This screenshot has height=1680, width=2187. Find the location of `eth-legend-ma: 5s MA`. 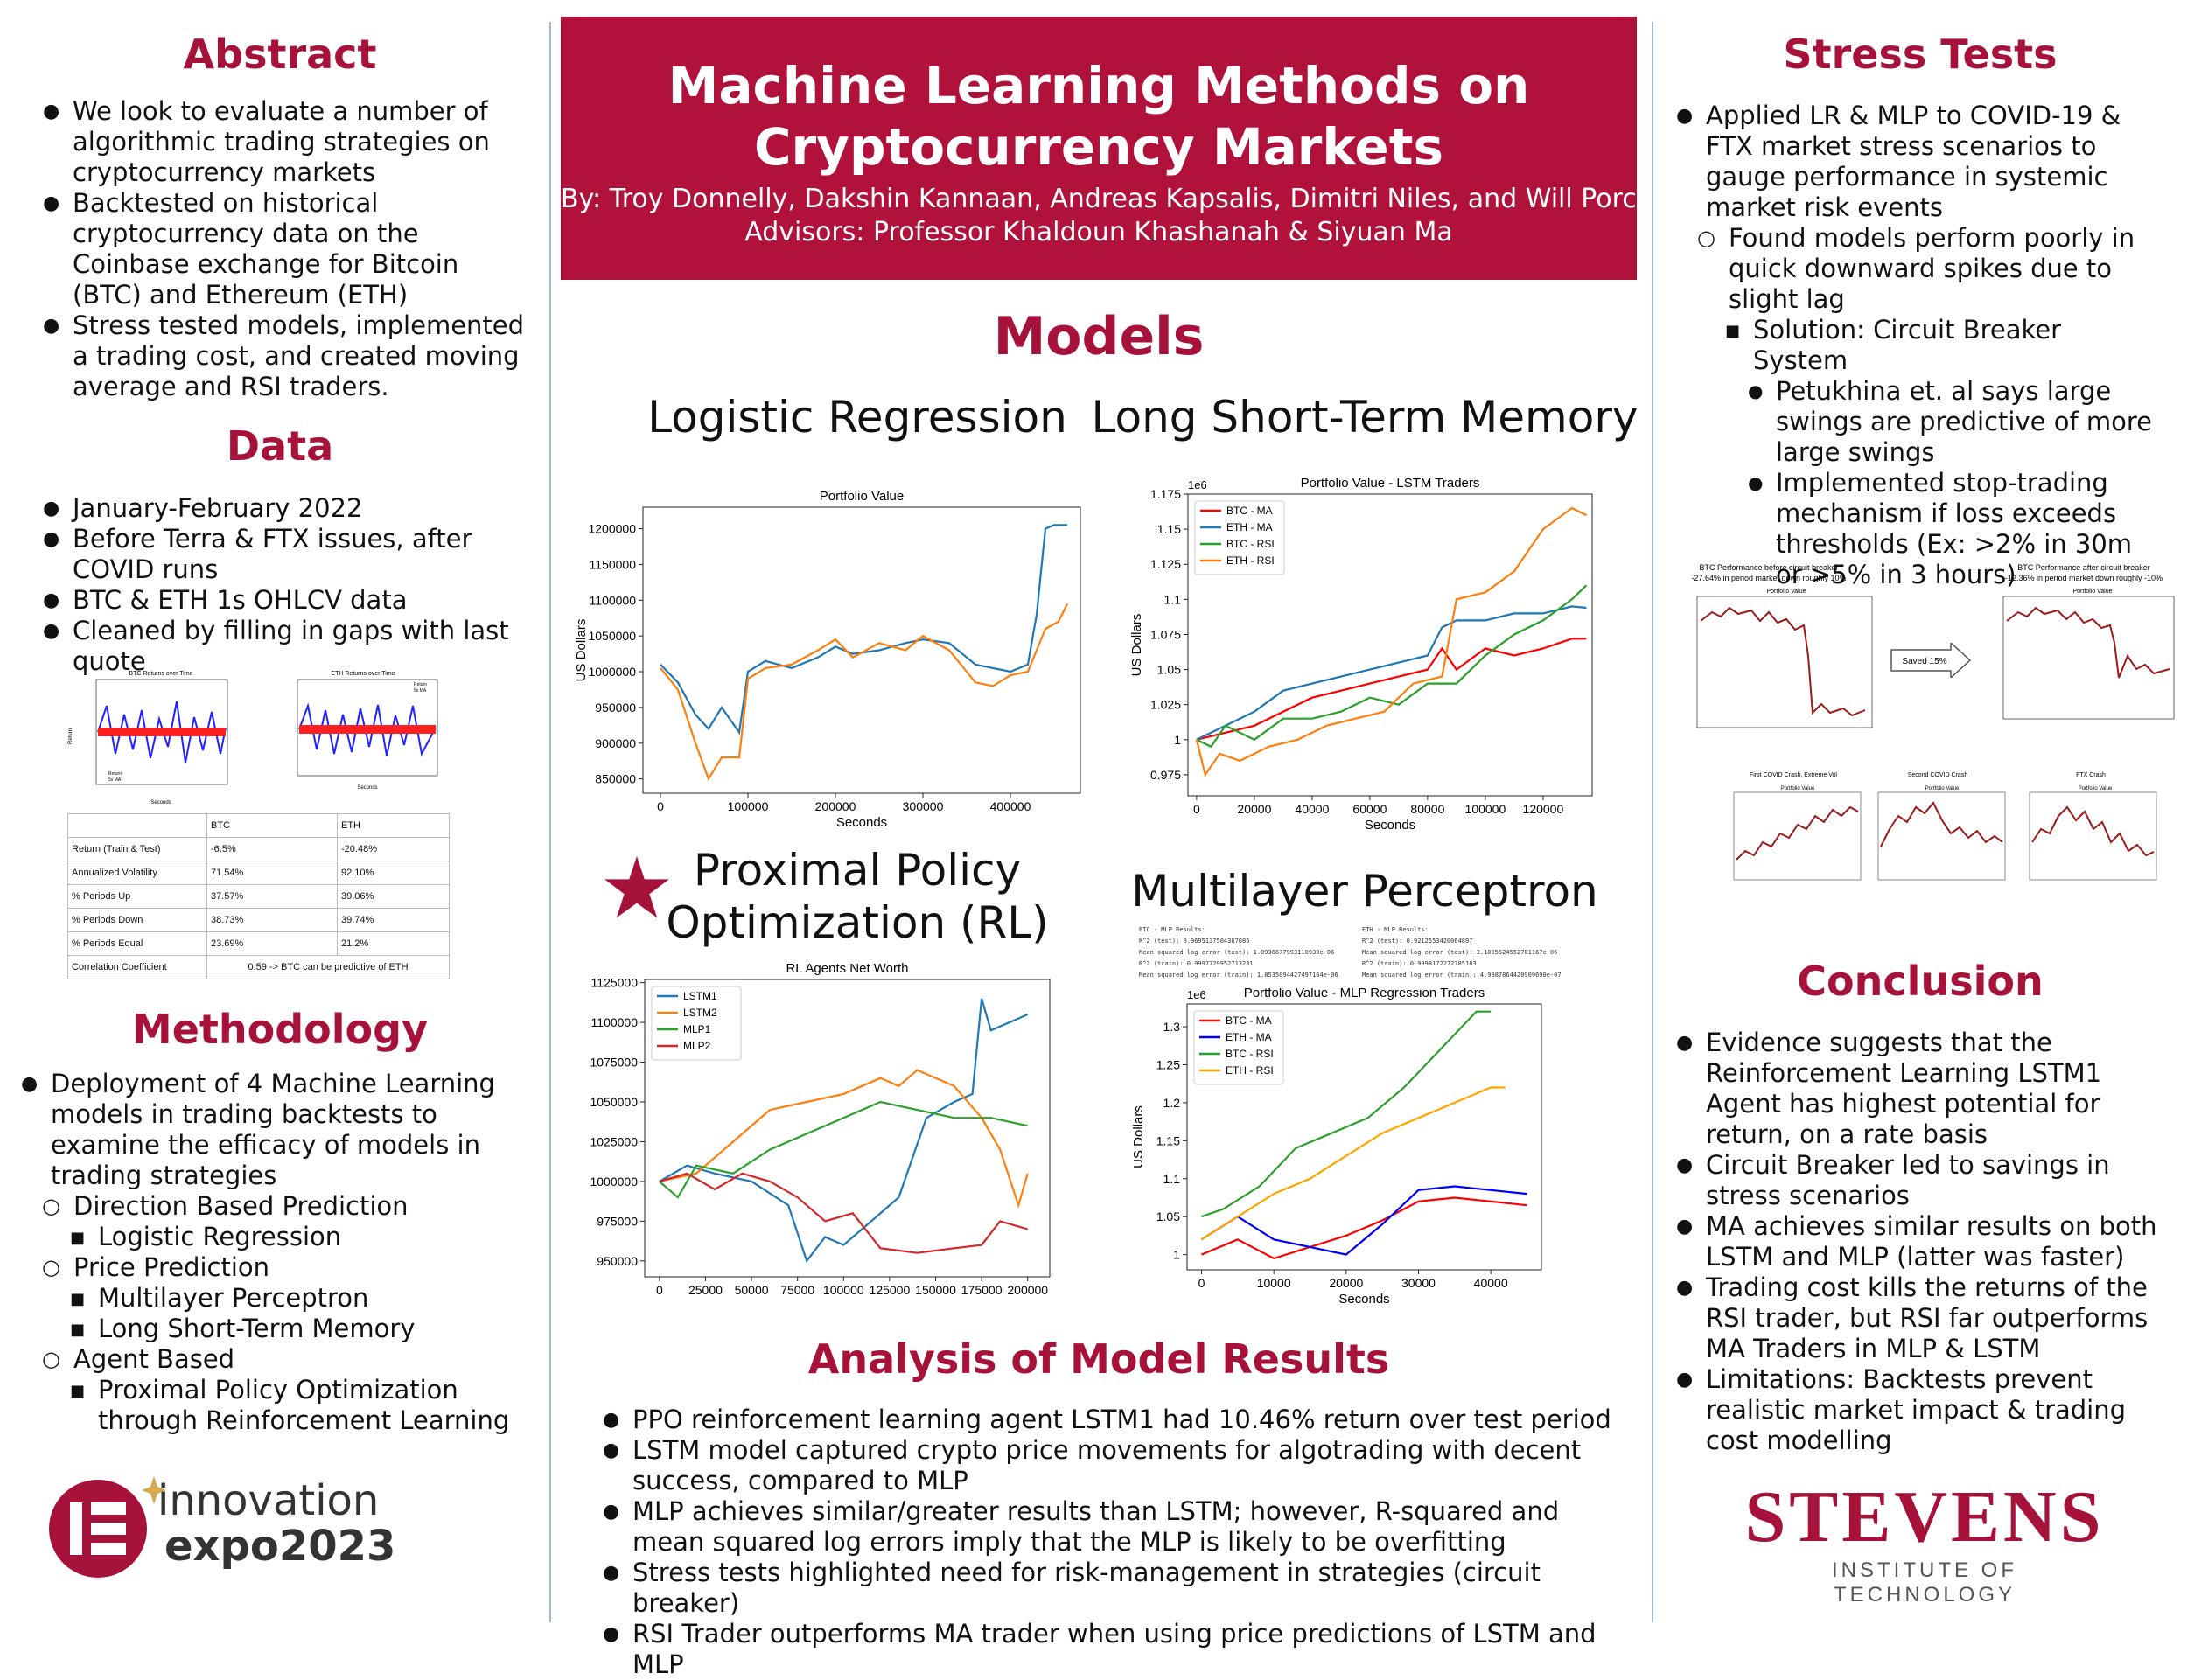

eth-legend-ma: 5s MA is located at coordinates (421, 691).